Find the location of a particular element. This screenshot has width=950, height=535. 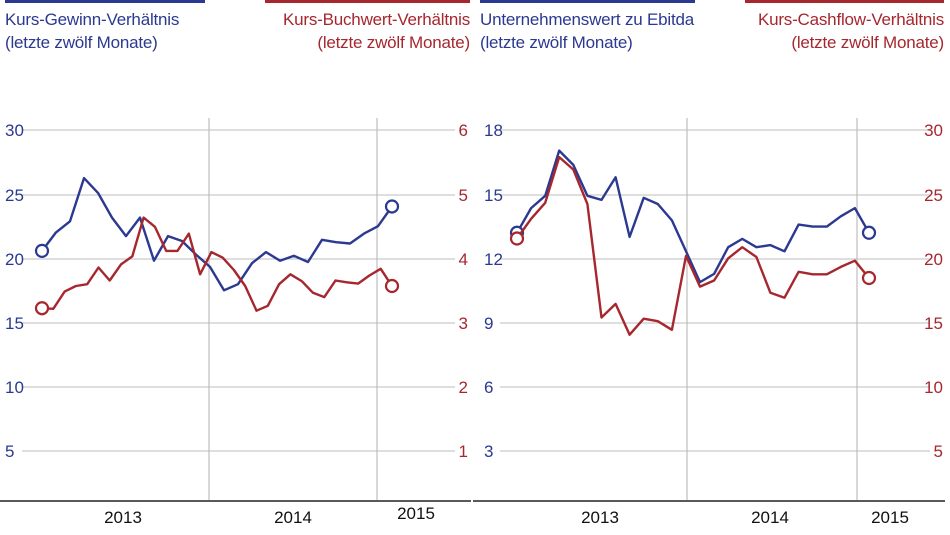

series-line-kurs-cashflow-verh-ltnis is located at coordinates (693, 245).